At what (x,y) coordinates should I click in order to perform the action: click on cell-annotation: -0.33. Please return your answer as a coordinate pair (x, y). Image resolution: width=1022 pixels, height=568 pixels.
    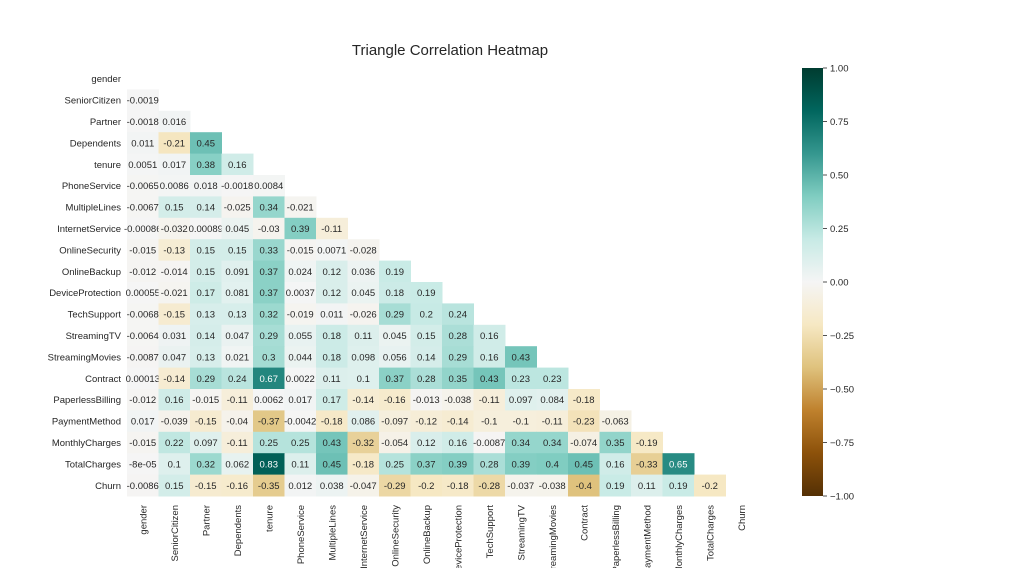
    Looking at the image, I should click on (647, 464).